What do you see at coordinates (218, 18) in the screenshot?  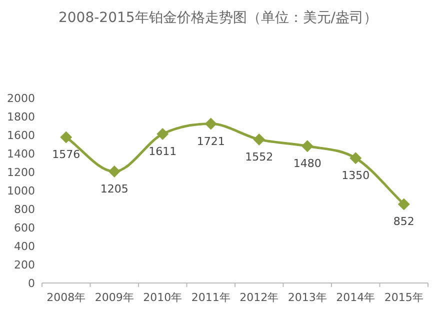 I see `chart-title: 2008-2015年铂金价格走势图（单位：美元/盎司）` at bounding box center [218, 18].